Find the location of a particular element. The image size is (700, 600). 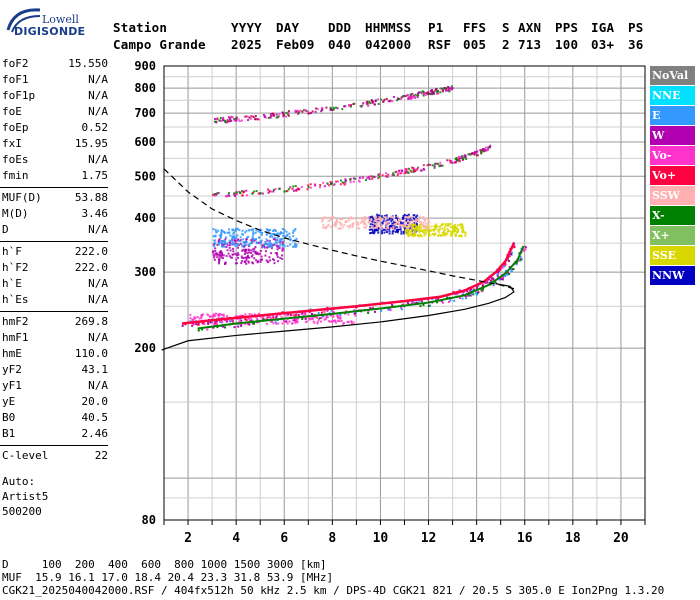

values-1: 2025 is located at coordinates (246, 44).